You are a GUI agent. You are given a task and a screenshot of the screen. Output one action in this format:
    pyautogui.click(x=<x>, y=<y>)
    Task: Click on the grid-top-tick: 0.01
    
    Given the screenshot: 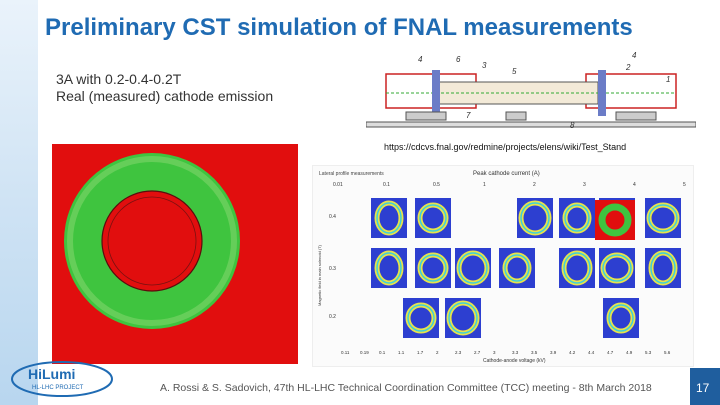 What is the action you would take?
    pyautogui.click(x=338, y=185)
    